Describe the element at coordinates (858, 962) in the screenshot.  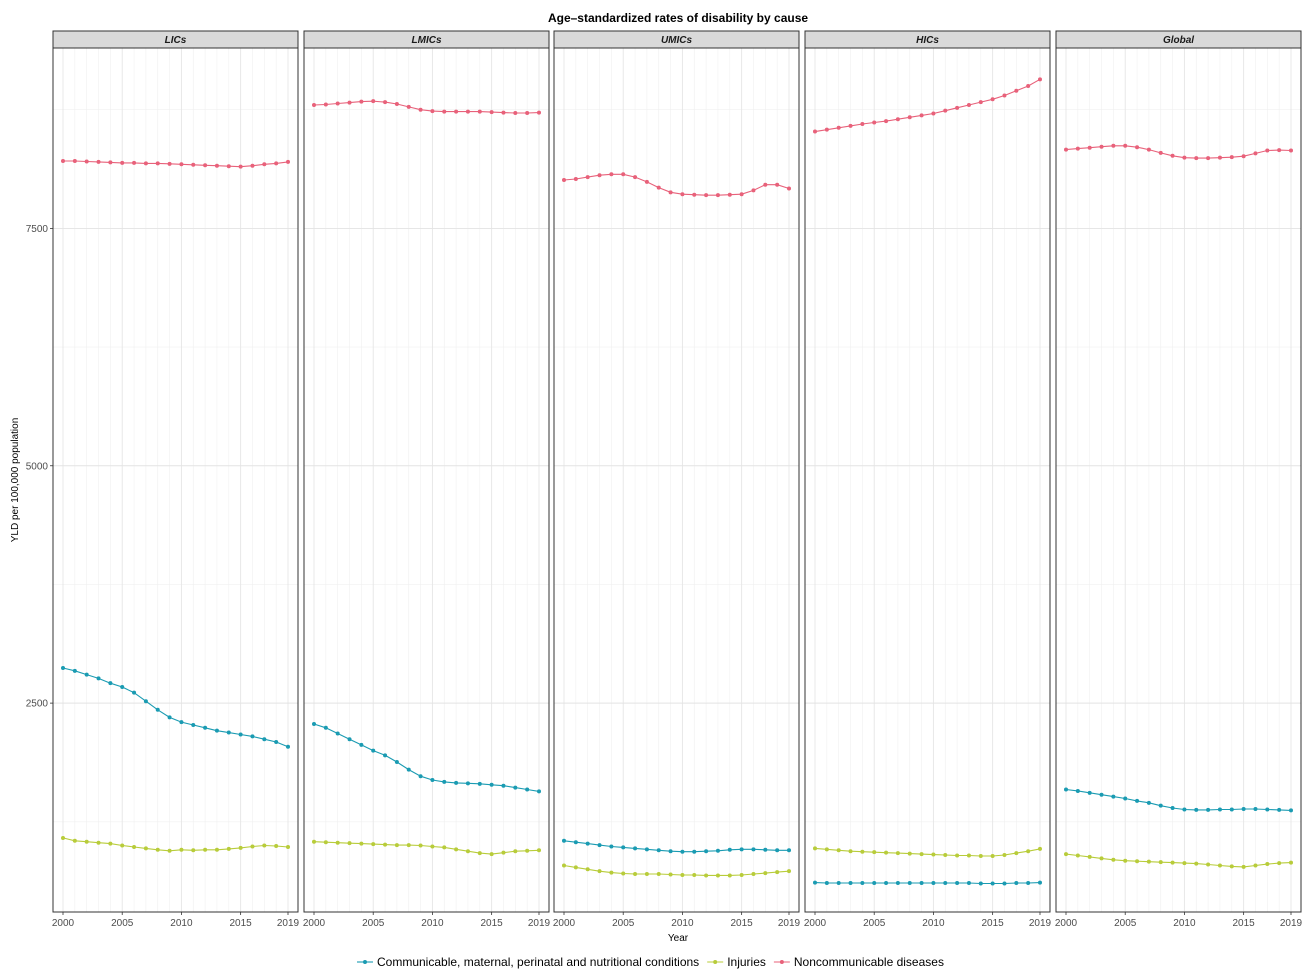
I see `legend-item: Noncommunicable diseases` at that location.